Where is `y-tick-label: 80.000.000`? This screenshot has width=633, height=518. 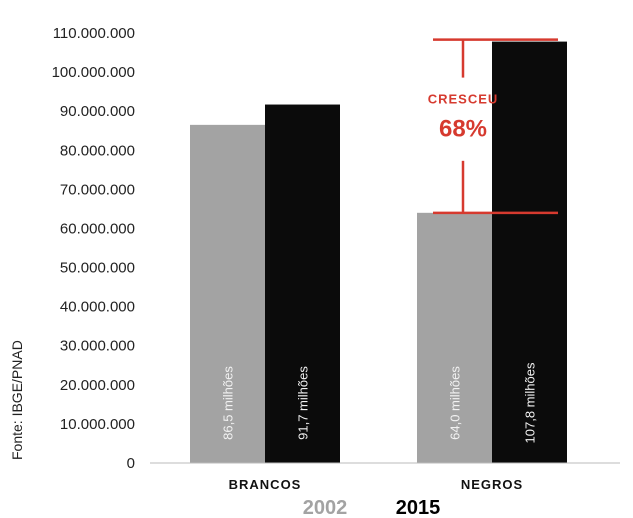
y-tick-label: 80.000.000 is located at coordinates (97, 150).